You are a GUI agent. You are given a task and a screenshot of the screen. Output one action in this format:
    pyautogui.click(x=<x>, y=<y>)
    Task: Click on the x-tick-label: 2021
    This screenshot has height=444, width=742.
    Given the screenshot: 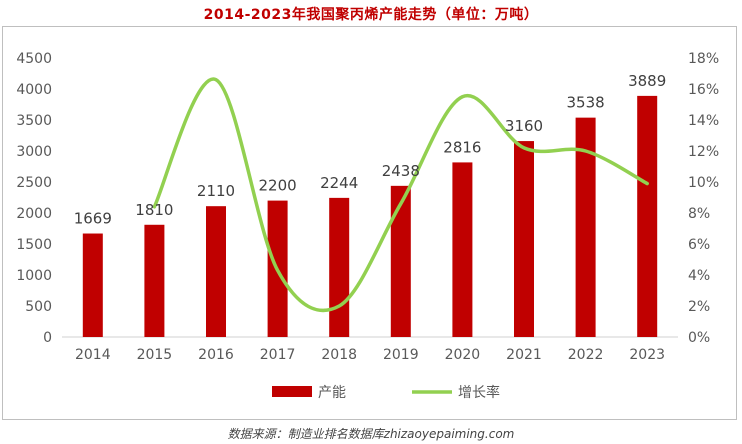 What is the action you would take?
    pyautogui.click(x=524, y=355)
    